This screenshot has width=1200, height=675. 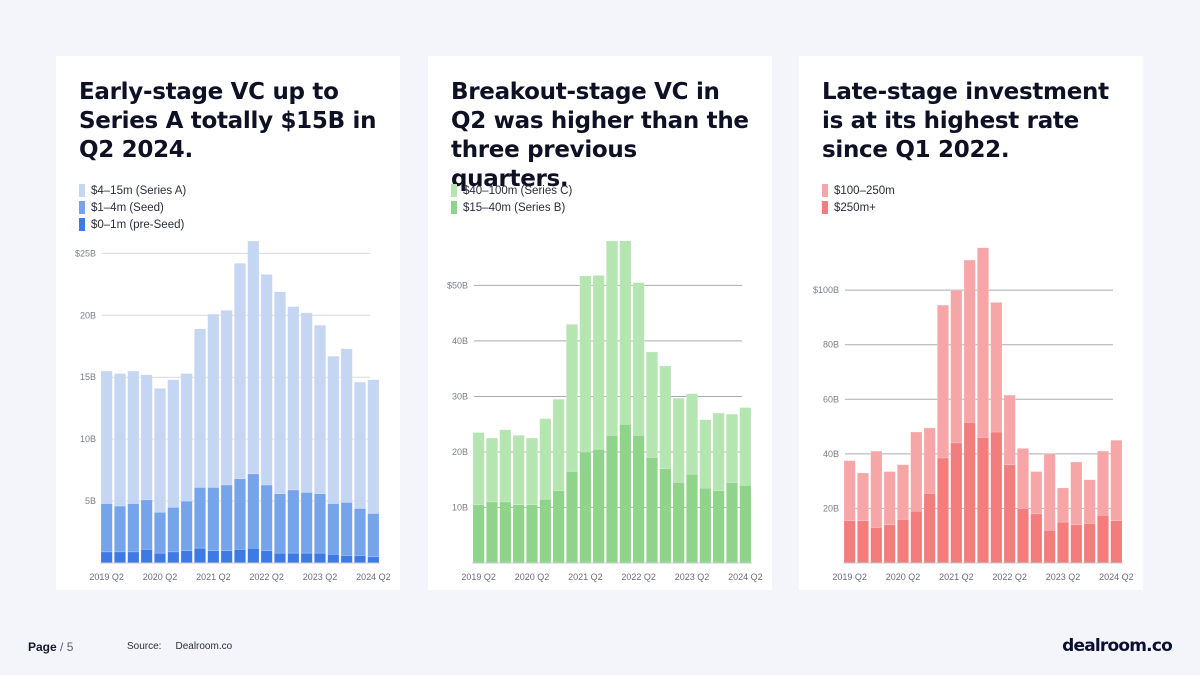 I want to click on y-tick-label: 5B, so click(x=90, y=501).